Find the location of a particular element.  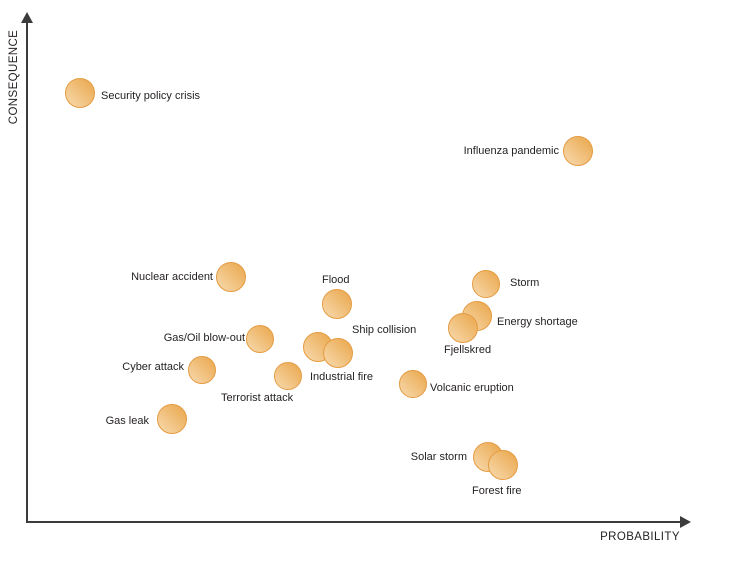

label-ship-collision: Ship collision is located at coordinates (384, 330).